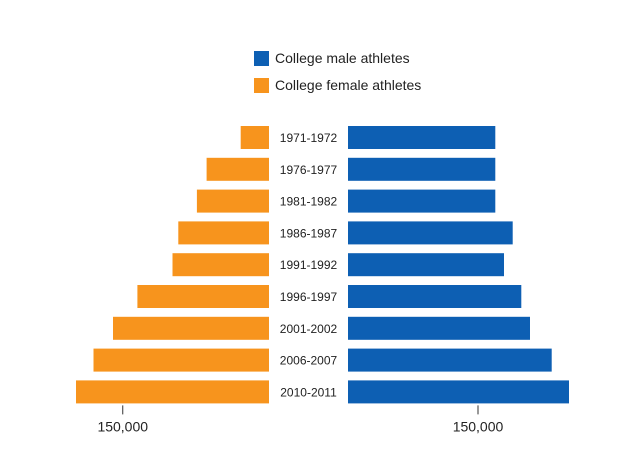 The height and width of the screenshot is (457, 640). What do you see at coordinates (308, 392) in the screenshot?
I see `category-label-2010-2011: 2010-2011` at bounding box center [308, 392].